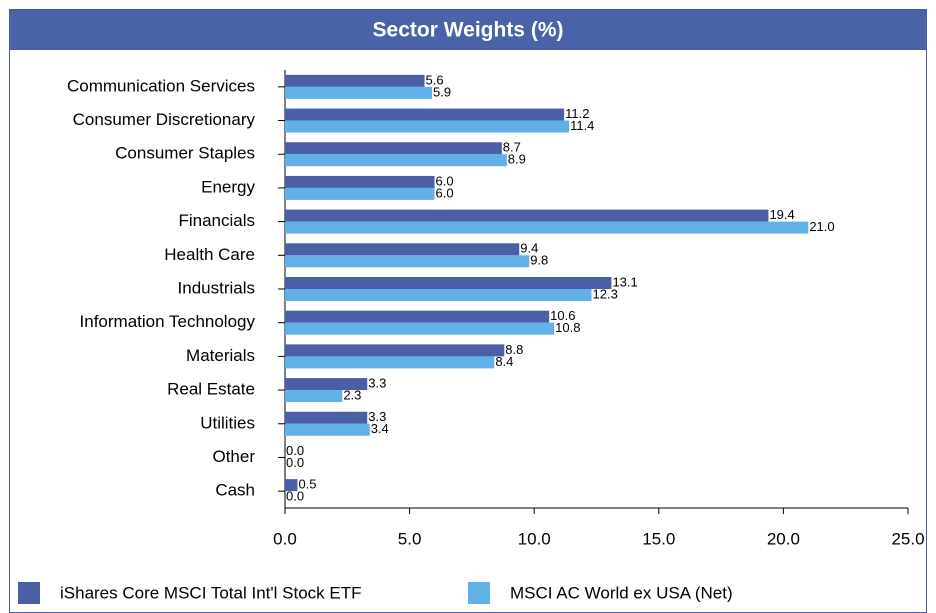 The height and width of the screenshot is (613, 936). What do you see at coordinates (168, 321) in the screenshot?
I see `y-tick-label: Information Technology` at bounding box center [168, 321].